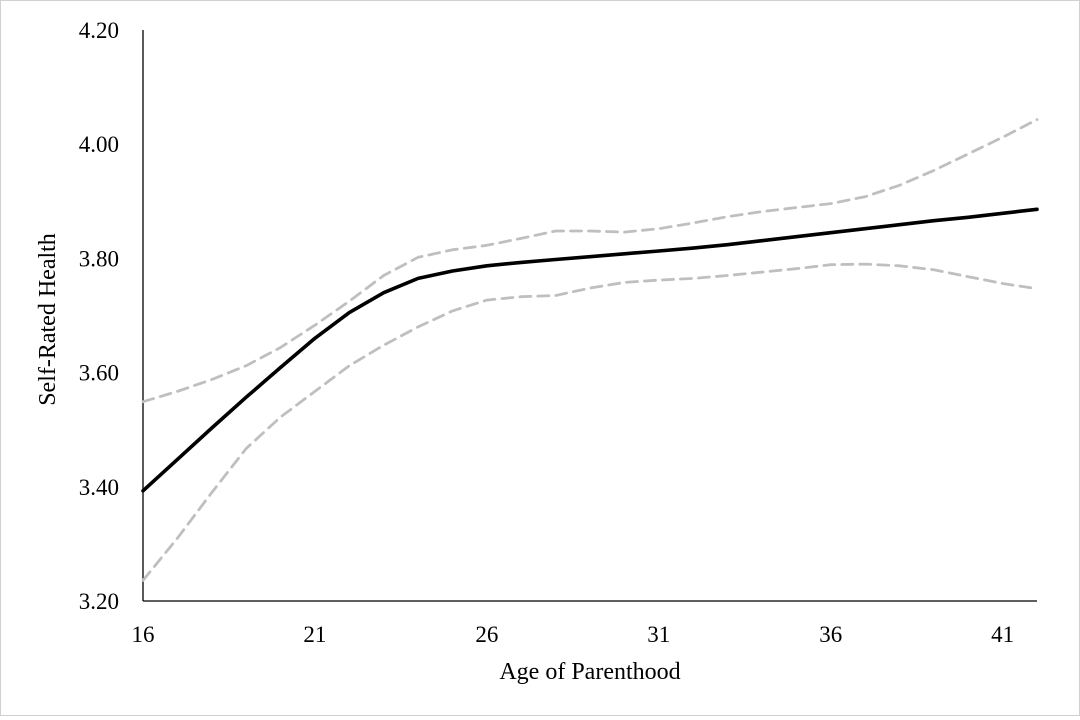 Image resolution: width=1080 pixels, height=720 pixels. I want to click on y-tick-label: 3.20, so click(99, 601).